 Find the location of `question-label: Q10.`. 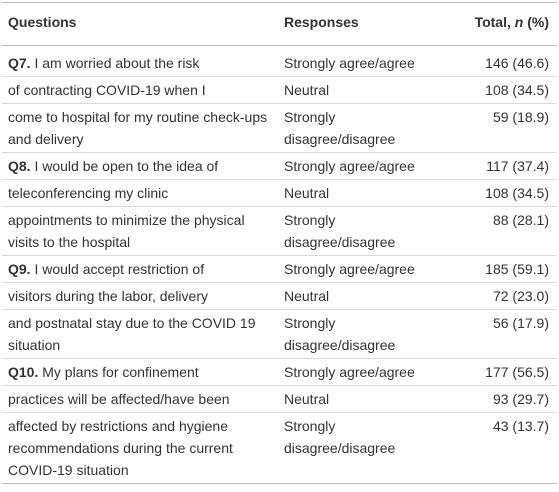

question-label: Q10. is located at coordinates (23, 372).